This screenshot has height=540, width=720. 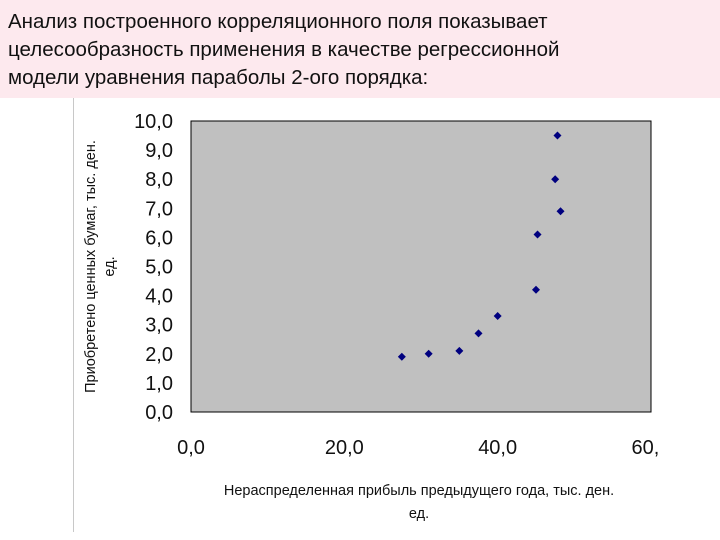 I want to click on y-tick-label: 9,0, so click(x=159, y=151).